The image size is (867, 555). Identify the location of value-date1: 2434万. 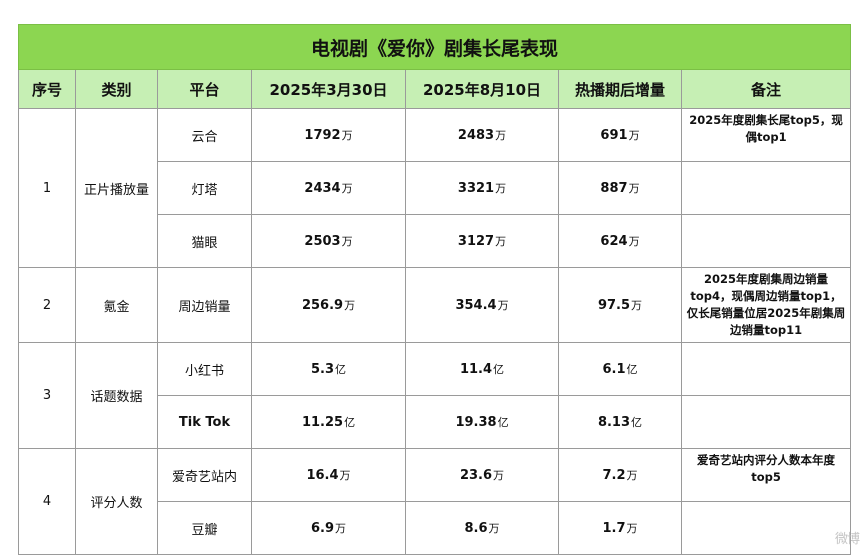
(328, 188).